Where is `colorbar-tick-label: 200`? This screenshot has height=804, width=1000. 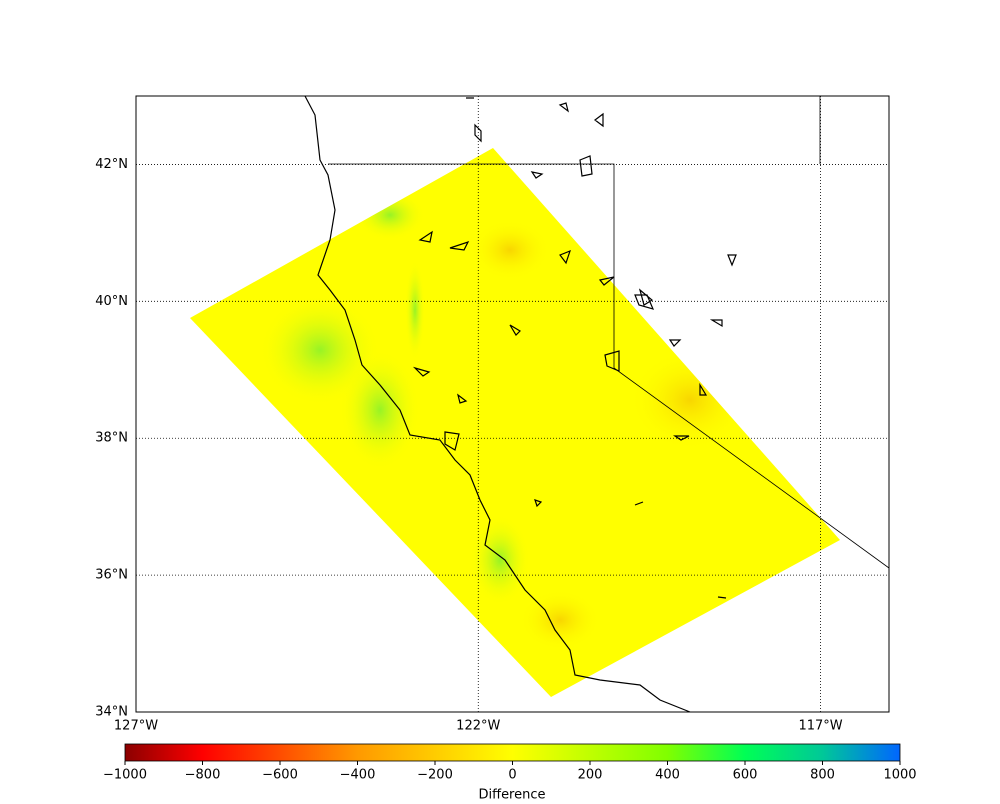
colorbar-tick-label: 200 is located at coordinates (590, 775).